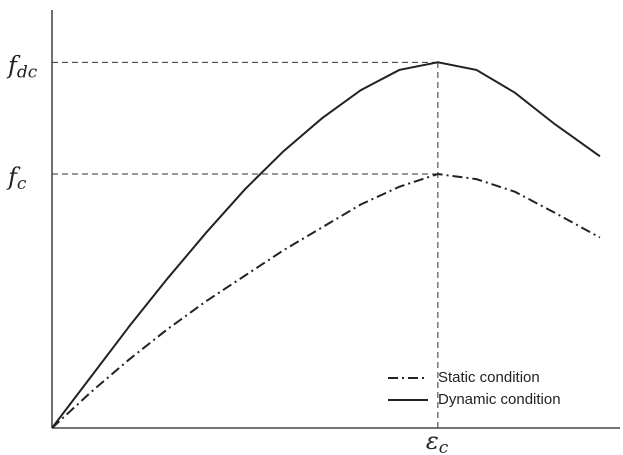 Image resolution: width=623 pixels, height=455 pixels. I want to click on tick-symbol: ε, so click(432, 441).